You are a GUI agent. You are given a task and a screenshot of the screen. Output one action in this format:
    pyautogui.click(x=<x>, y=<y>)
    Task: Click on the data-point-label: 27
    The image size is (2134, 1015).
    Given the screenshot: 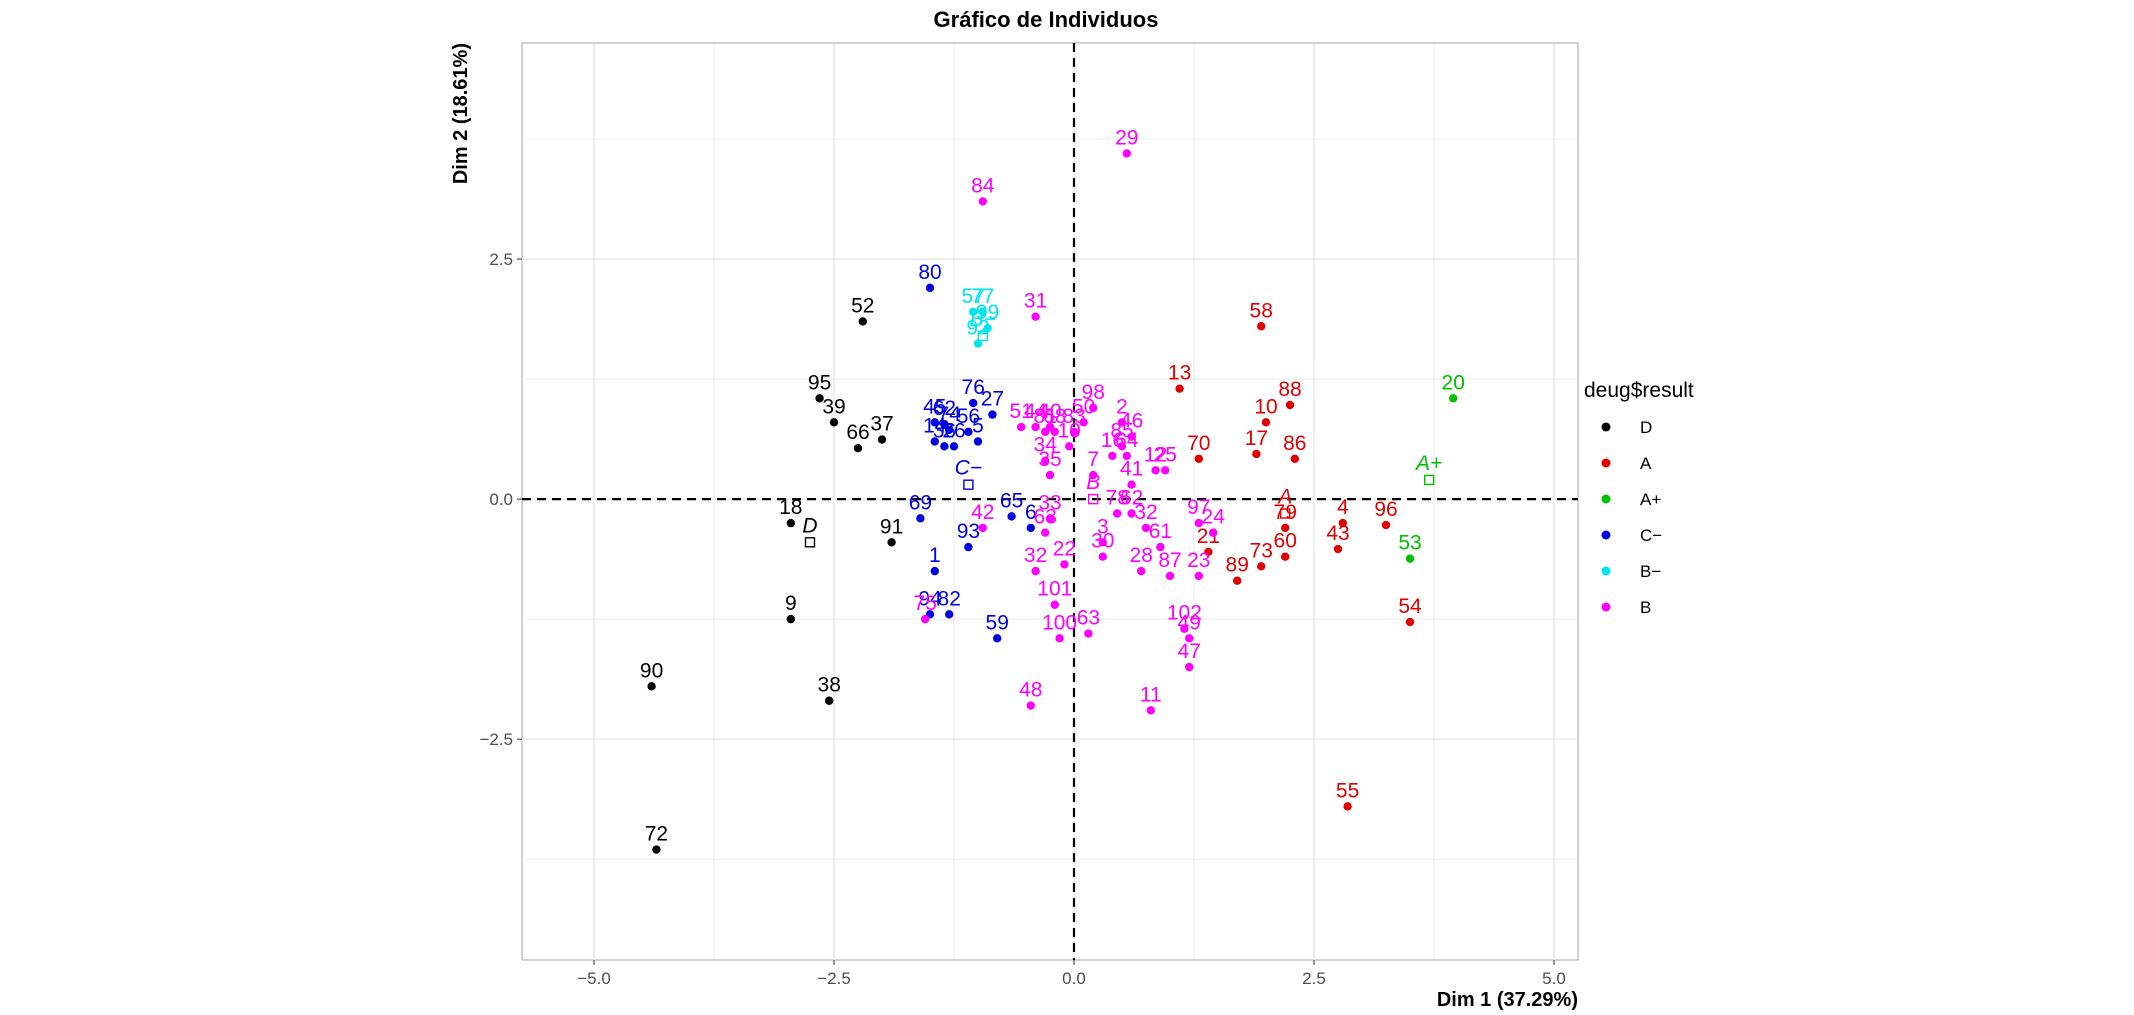 What is the action you would take?
    pyautogui.click(x=992, y=399)
    